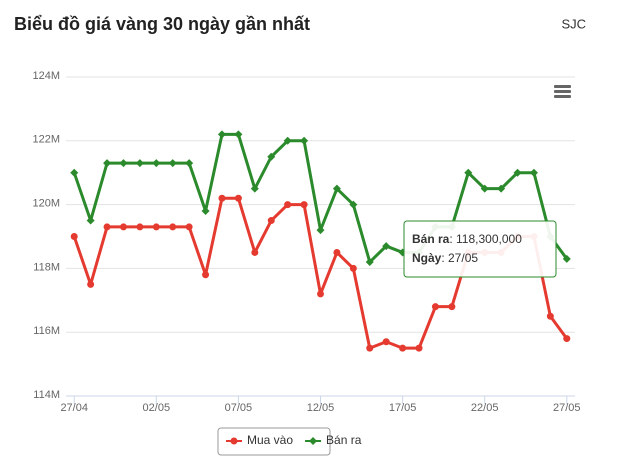 The height and width of the screenshot is (470, 633). What do you see at coordinates (239, 408) in the screenshot?
I see `x-tick-label: 07/05` at bounding box center [239, 408].